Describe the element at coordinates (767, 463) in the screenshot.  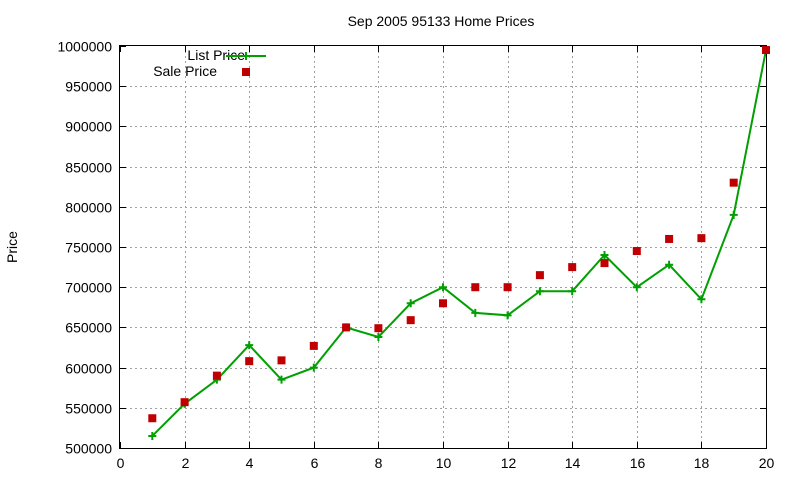
I see `x-tick-label: 20` at that location.